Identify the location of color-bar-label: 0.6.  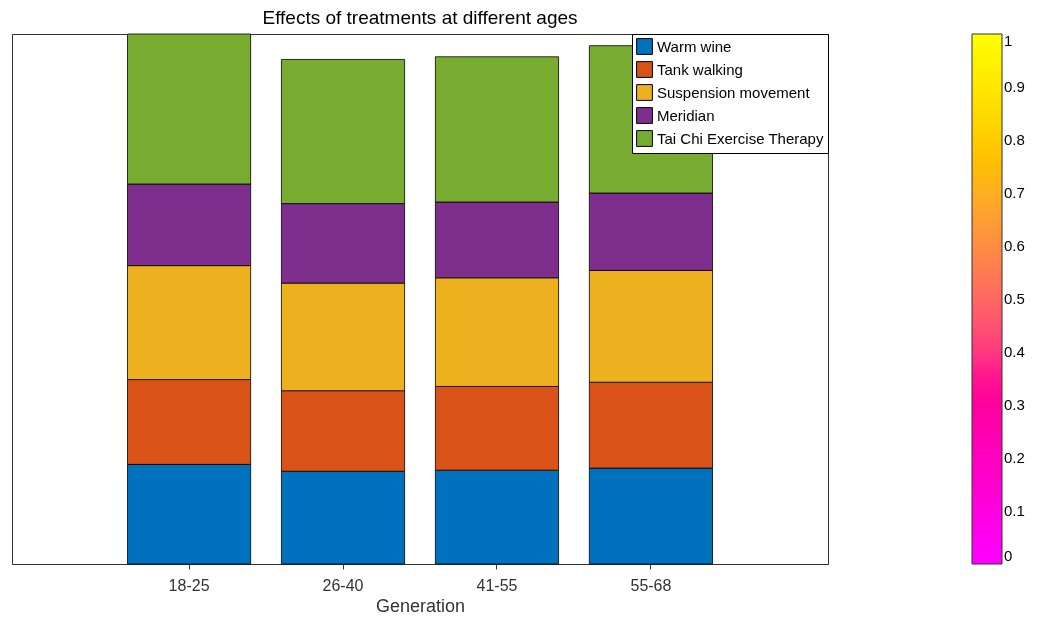
(1014, 245).